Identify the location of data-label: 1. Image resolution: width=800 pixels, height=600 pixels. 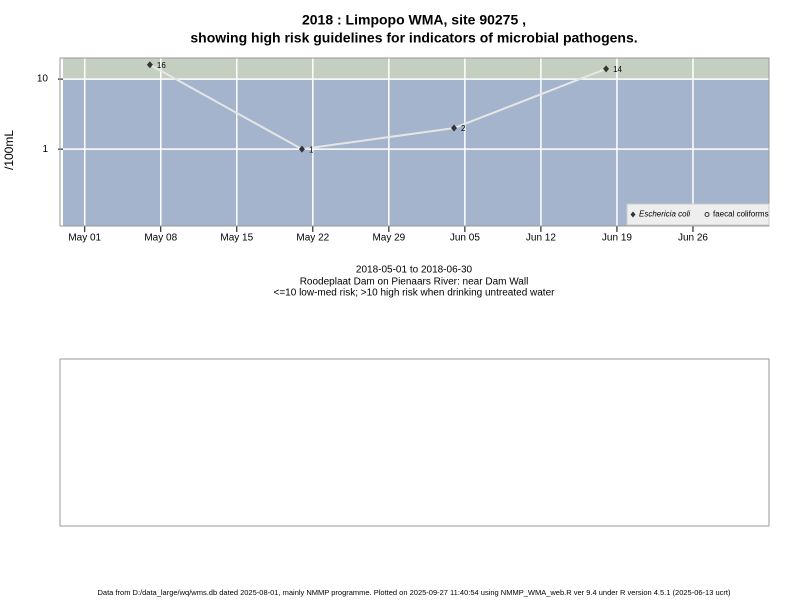
(311, 149).